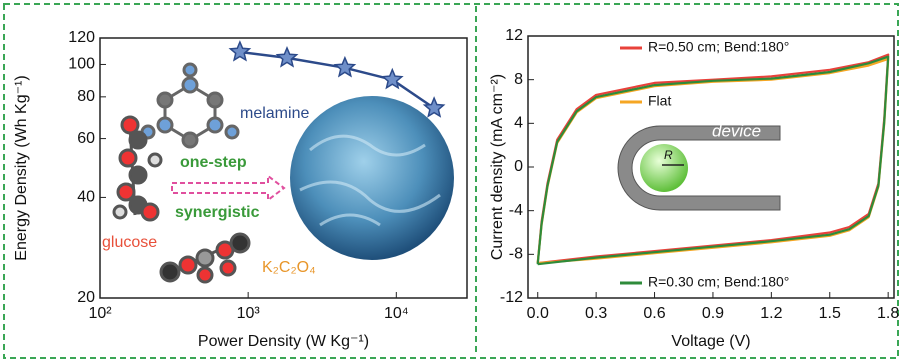 The image size is (902, 362). Describe the element at coordinates (205, 258) in the screenshot. I see `oxalate-molecule` at that location.